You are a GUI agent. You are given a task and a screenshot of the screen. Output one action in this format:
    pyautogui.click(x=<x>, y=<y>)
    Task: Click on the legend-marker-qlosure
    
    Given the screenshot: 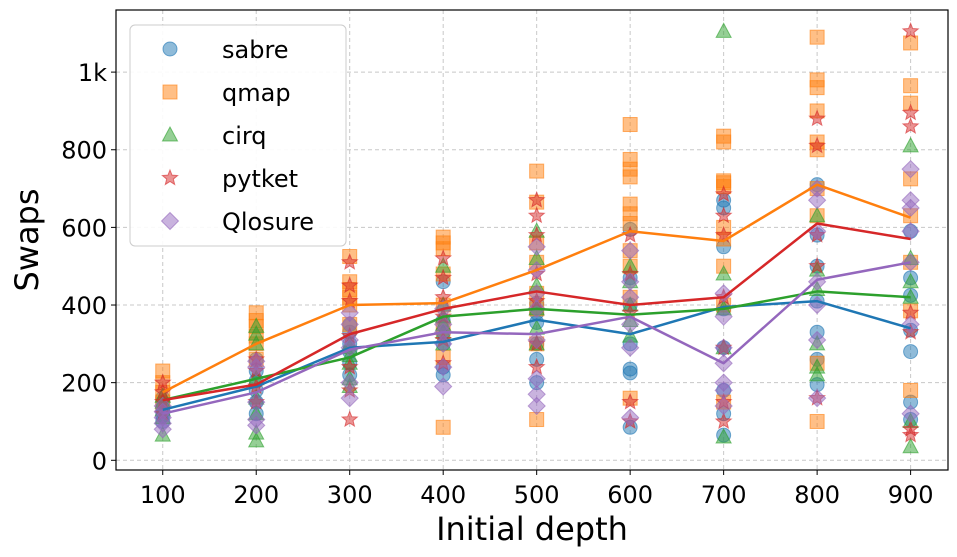 What is the action you would take?
    pyautogui.click(x=170, y=221)
    